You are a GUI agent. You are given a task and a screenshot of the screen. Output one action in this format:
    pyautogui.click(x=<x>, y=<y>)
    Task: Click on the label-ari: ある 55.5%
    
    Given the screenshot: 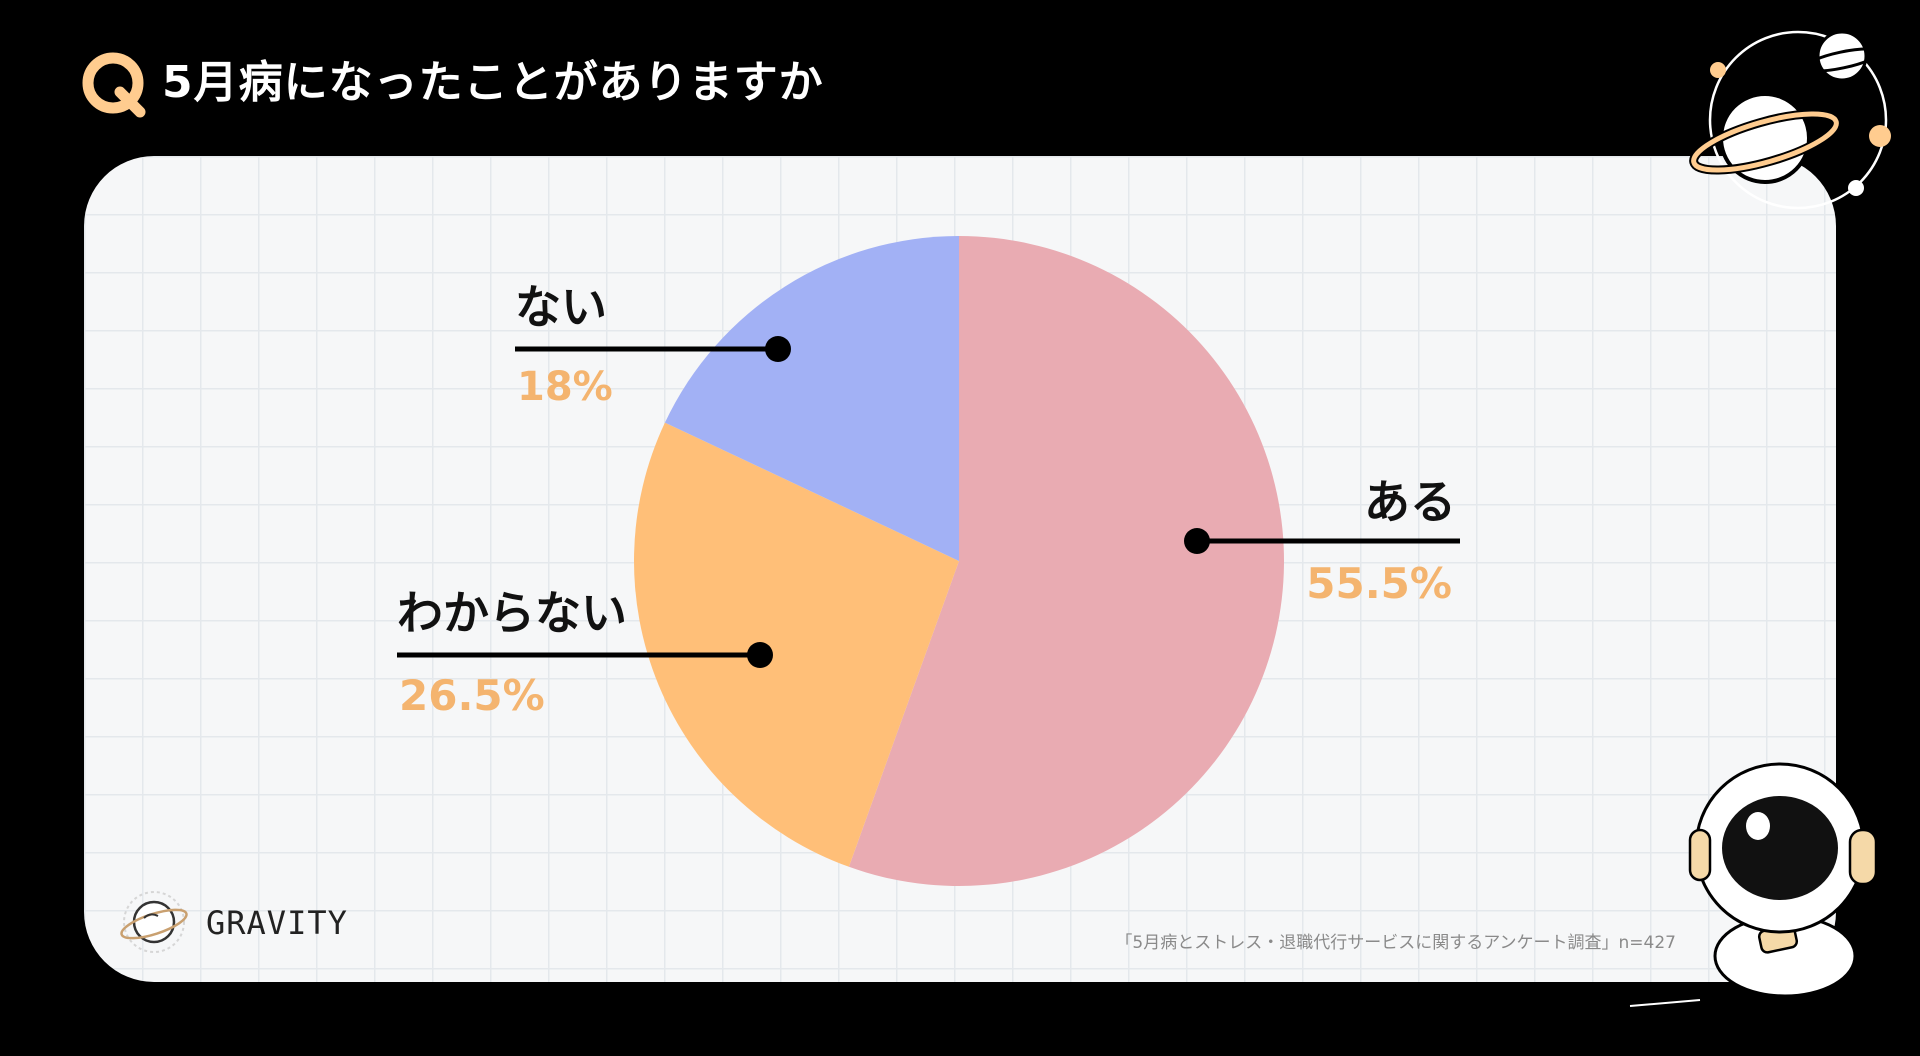 What is the action you would take?
    pyautogui.click(x=1322, y=541)
    